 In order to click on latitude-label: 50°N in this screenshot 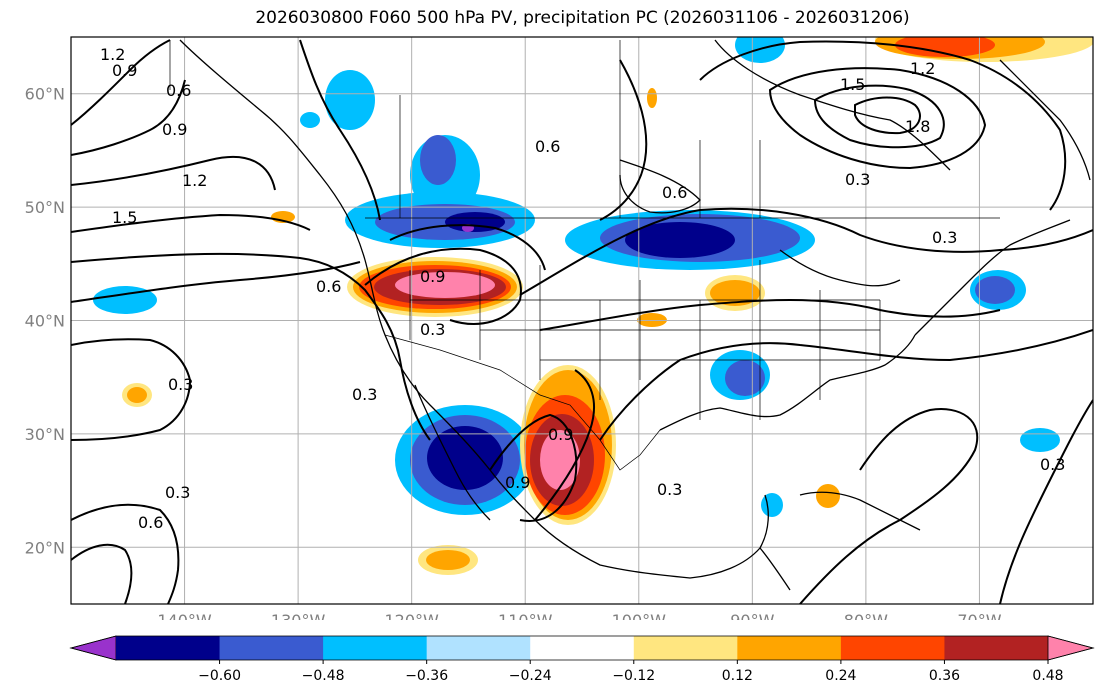, I will do `click(45, 207)`.